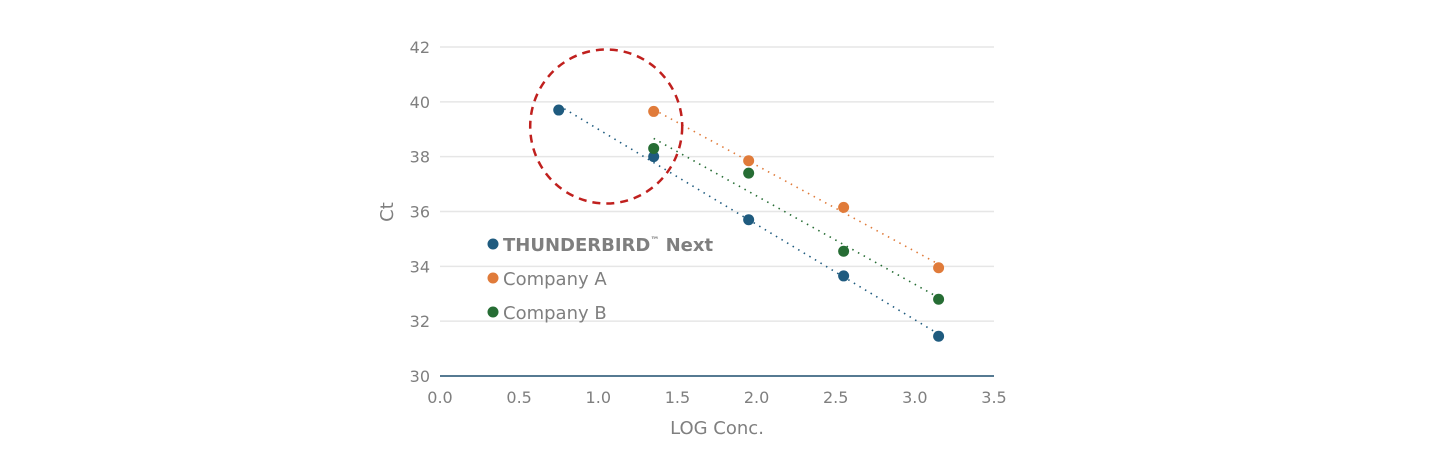 This screenshot has height=471, width=1441. What do you see at coordinates (606, 126) in the screenshot?
I see `highlight-circle` at bounding box center [606, 126].